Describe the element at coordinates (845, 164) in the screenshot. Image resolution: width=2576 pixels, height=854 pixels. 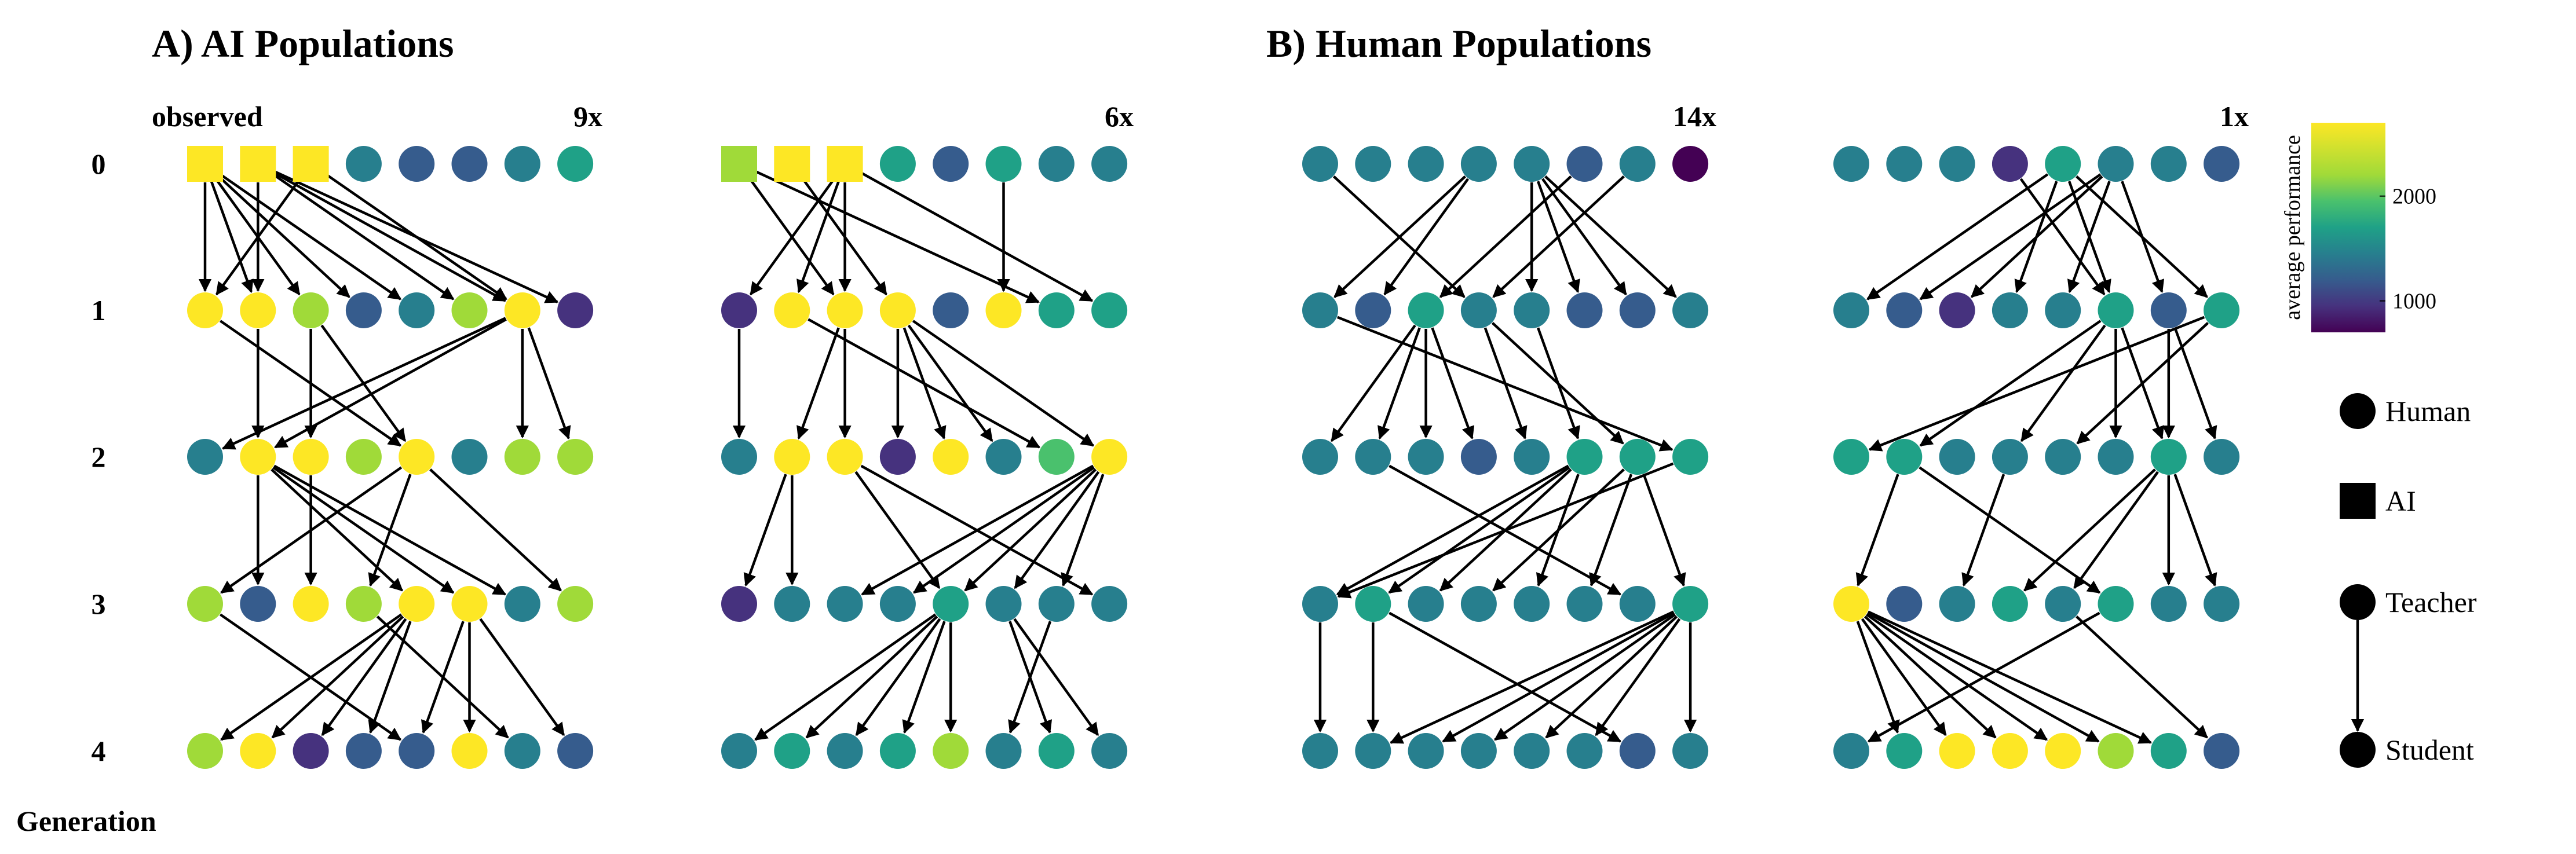
I see `ai-node` at that location.